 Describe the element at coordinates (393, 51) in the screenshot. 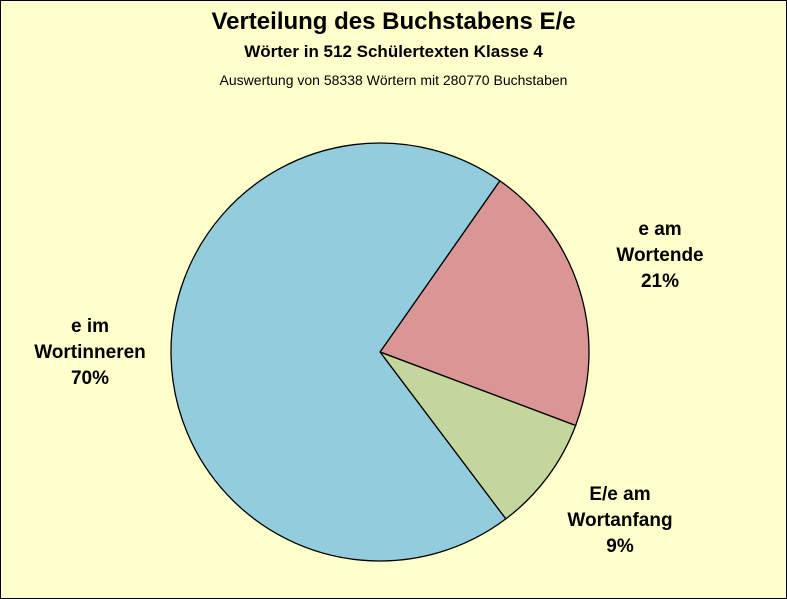

I see `chart-subtitle: Wörter in 512 Schülertexten Klasse 4` at that location.